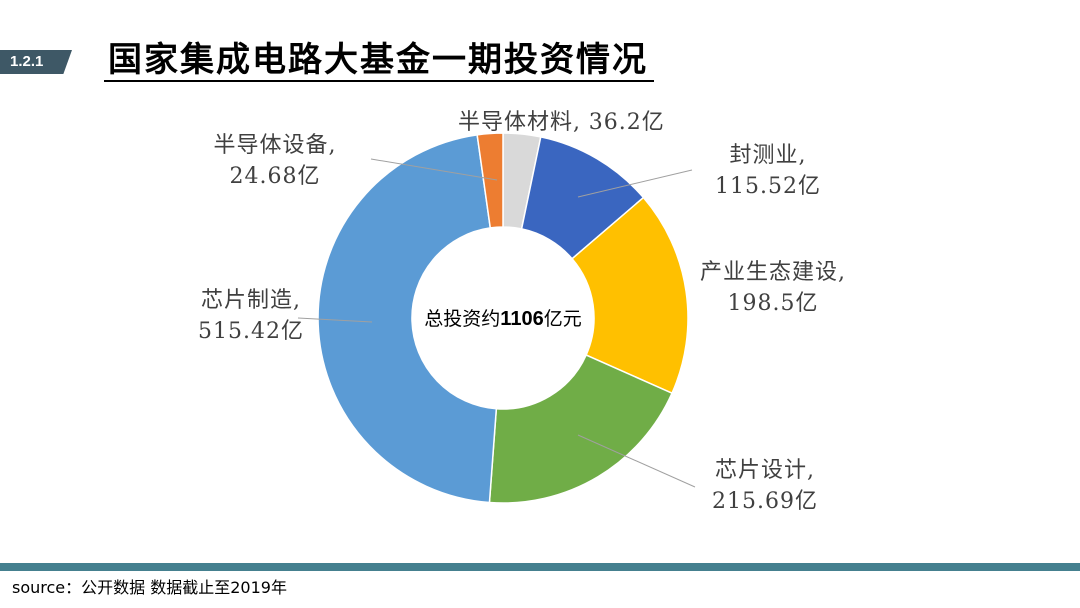  Describe the element at coordinates (760, 470) in the screenshot. I see `slice-name: 芯片设计` at that location.